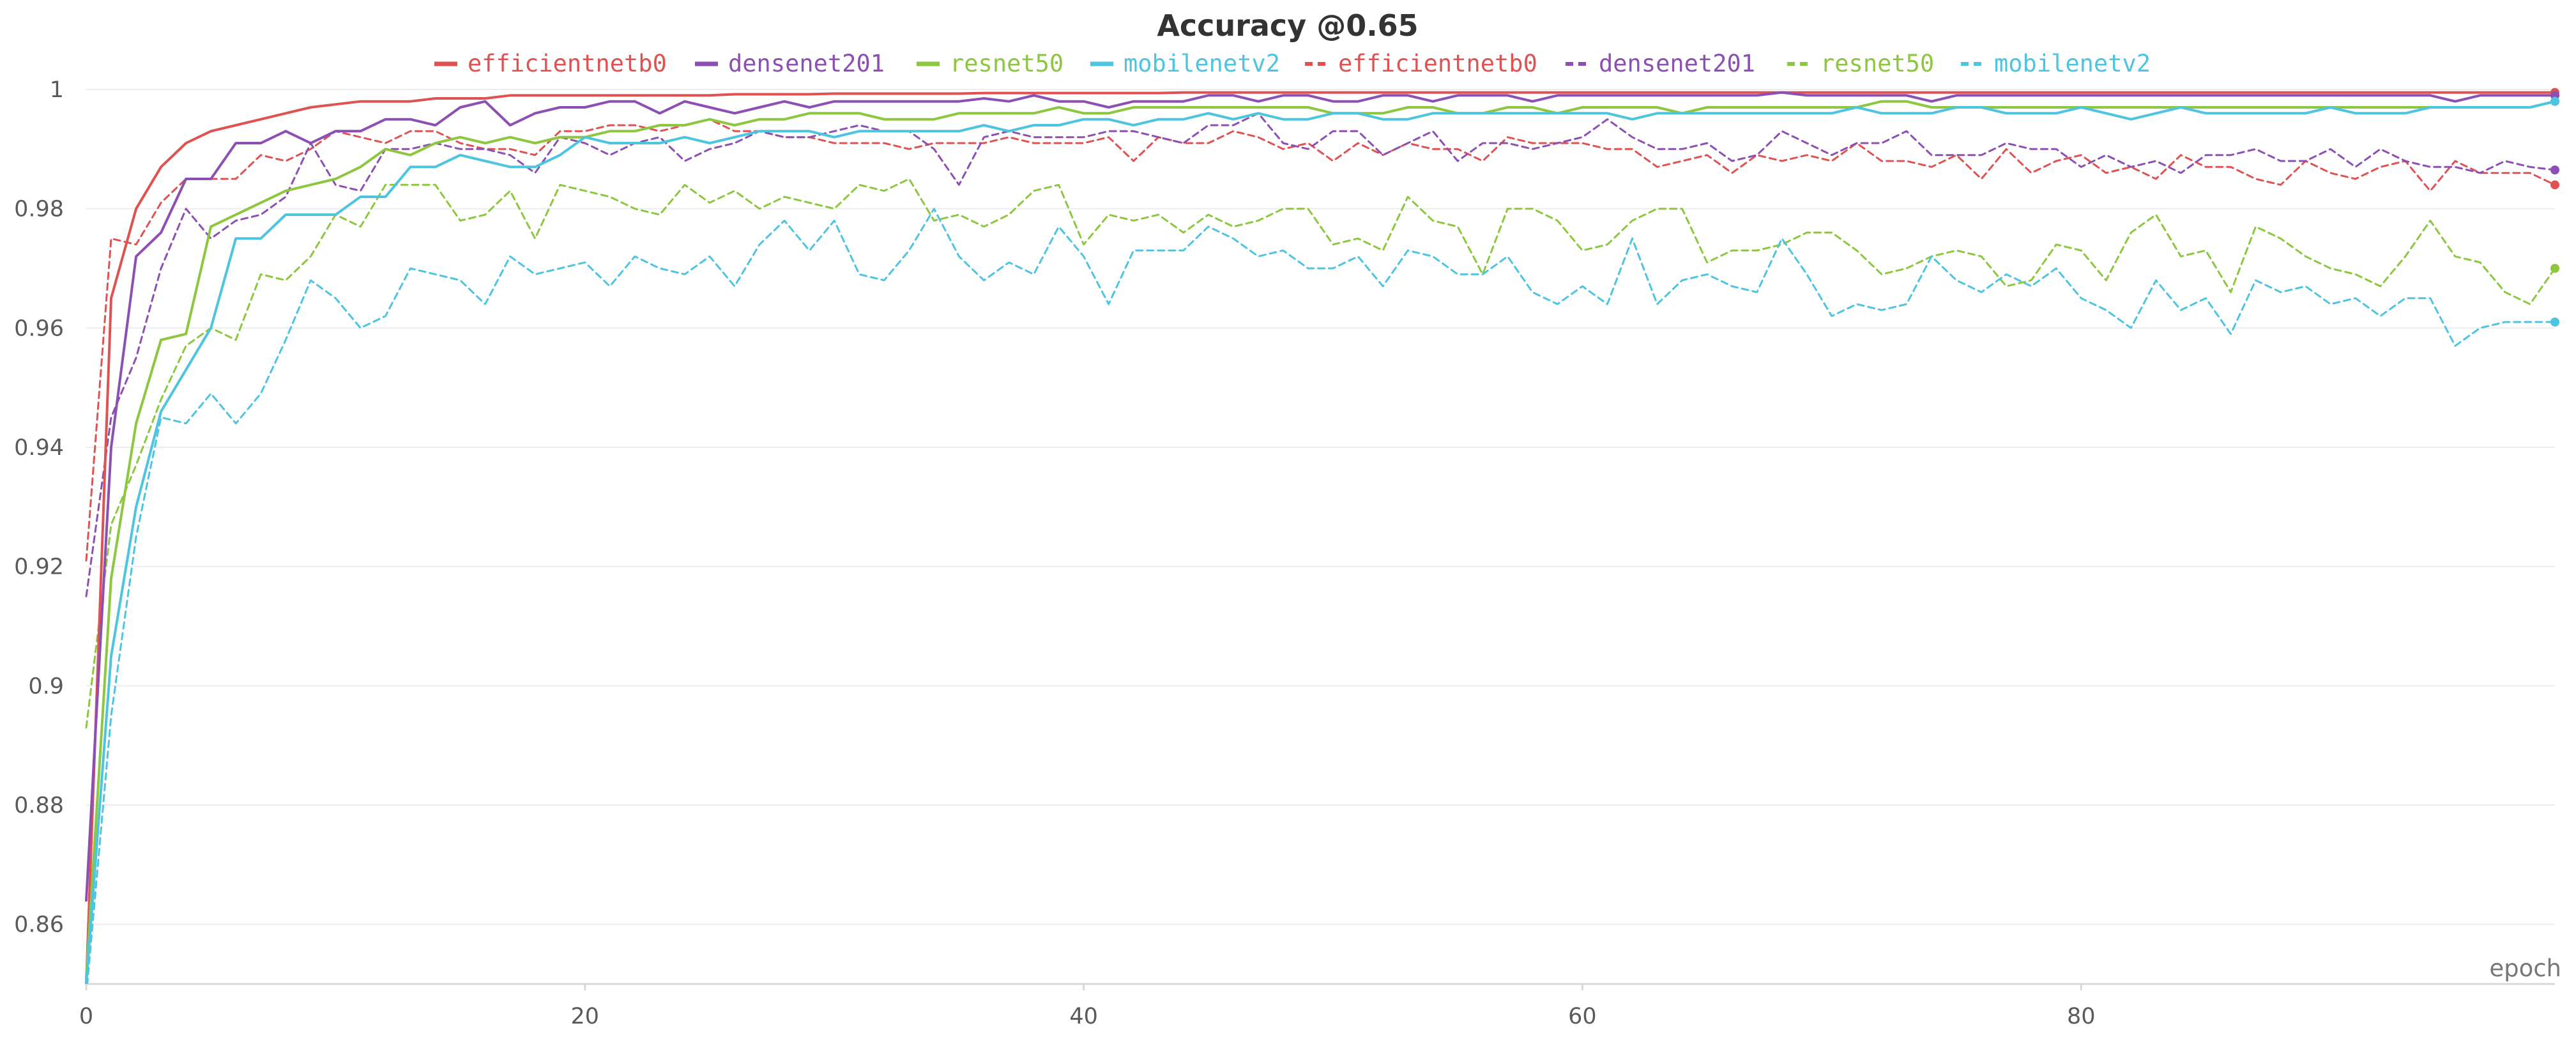  I want to click on x-tick-label: 80, so click(2081, 1016).